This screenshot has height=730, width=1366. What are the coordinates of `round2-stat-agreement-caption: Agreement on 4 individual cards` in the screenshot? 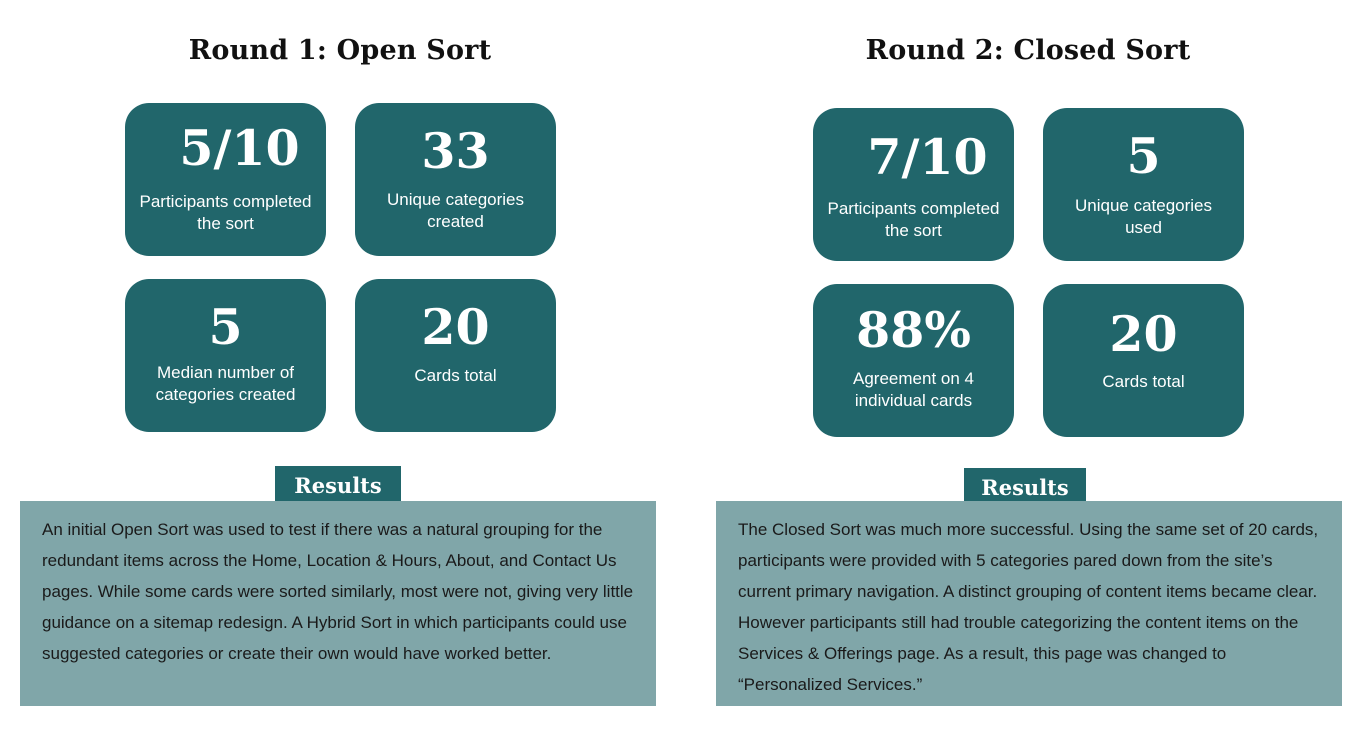 It's located at (913, 389).